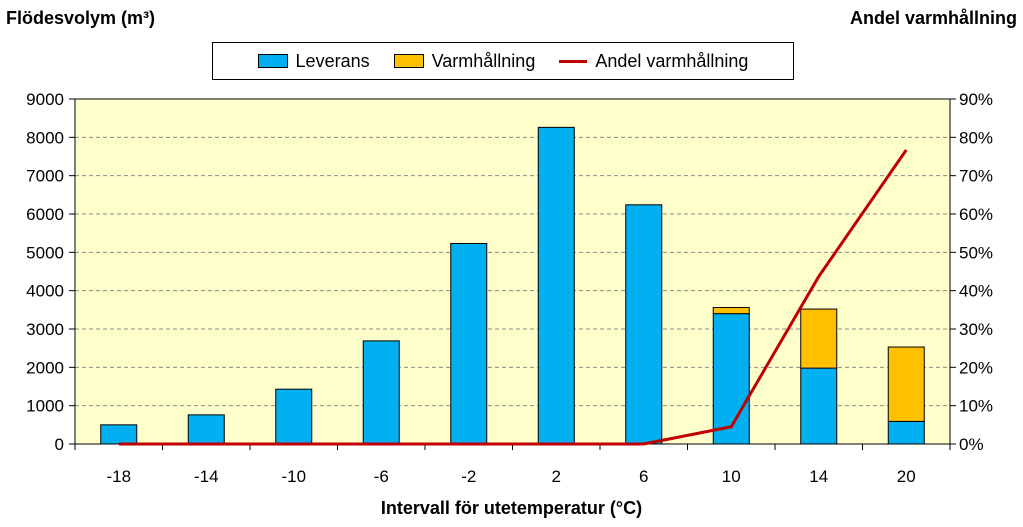 Image resolution: width=1023 pixels, height=527 pixels. Describe the element at coordinates (59, 444) in the screenshot. I see `y-left-tick-label: 0` at that location.